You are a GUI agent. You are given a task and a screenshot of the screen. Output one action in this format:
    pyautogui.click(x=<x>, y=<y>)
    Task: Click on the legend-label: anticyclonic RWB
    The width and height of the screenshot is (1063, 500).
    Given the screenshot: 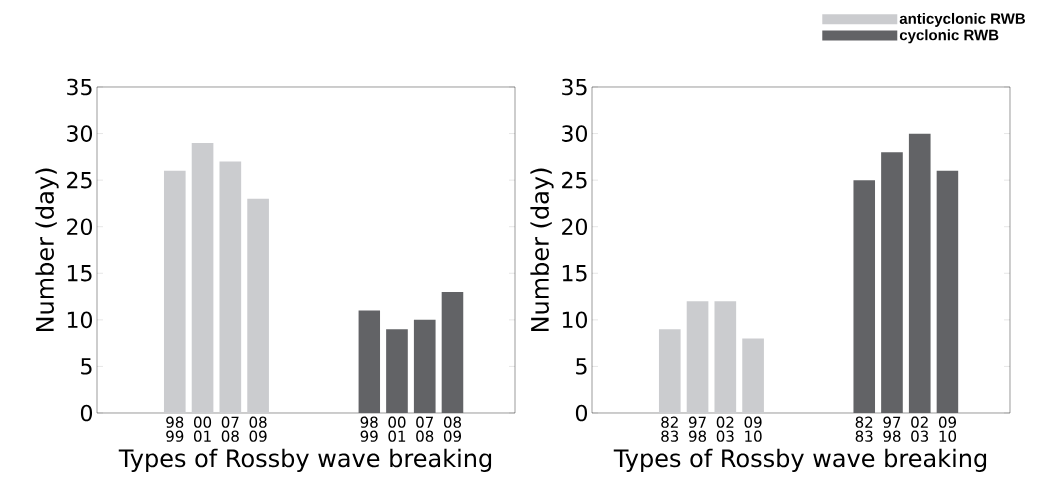 What is the action you would take?
    pyautogui.click(x=962, y=19)
    